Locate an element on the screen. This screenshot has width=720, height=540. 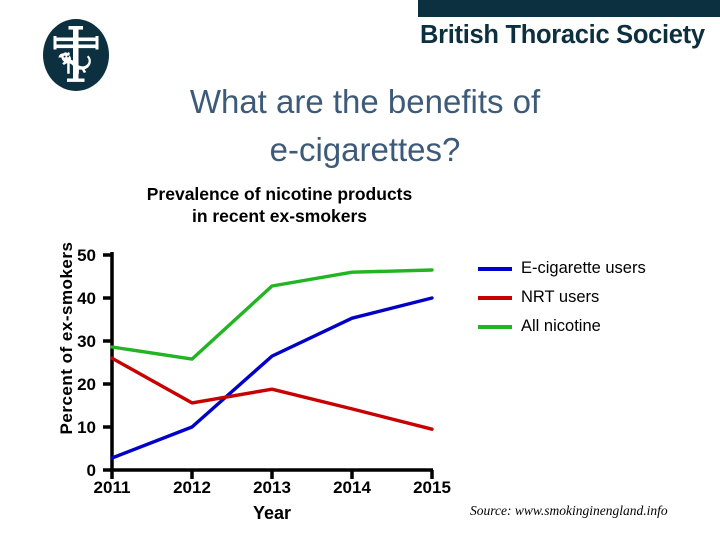
x-axis-label: Year is located at coordinates (272, 513).